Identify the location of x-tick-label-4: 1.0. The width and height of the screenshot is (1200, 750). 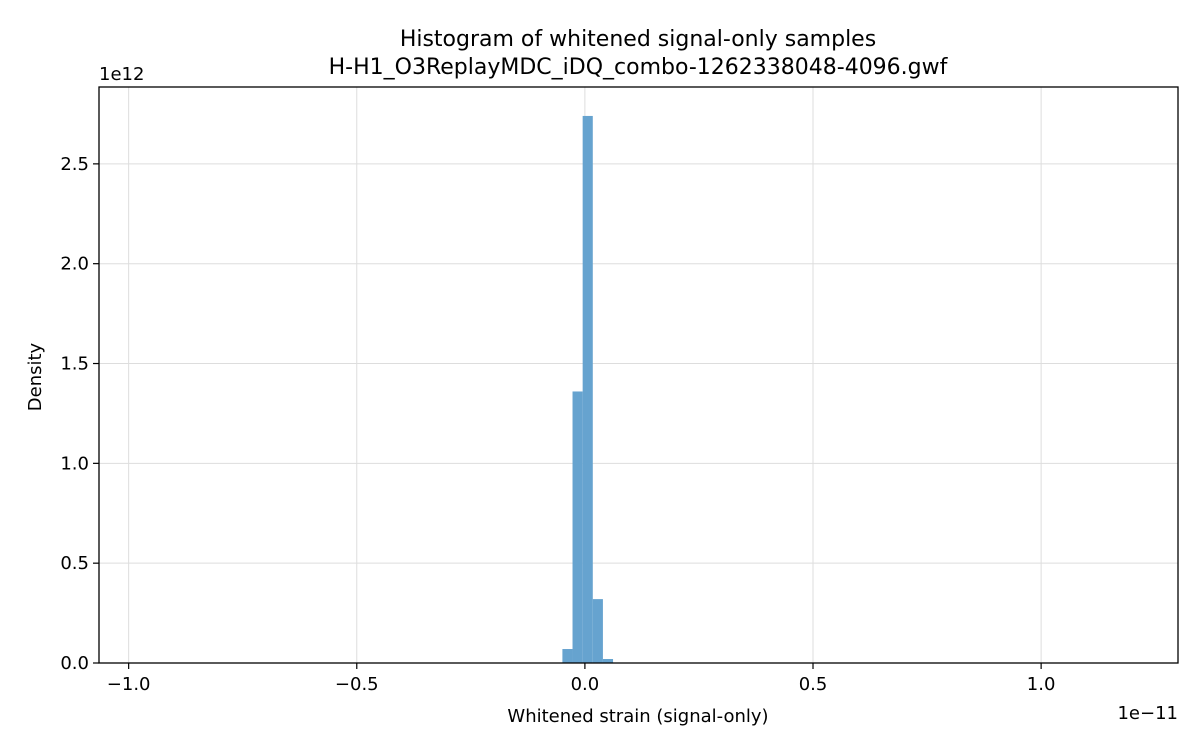
(1041, 684).